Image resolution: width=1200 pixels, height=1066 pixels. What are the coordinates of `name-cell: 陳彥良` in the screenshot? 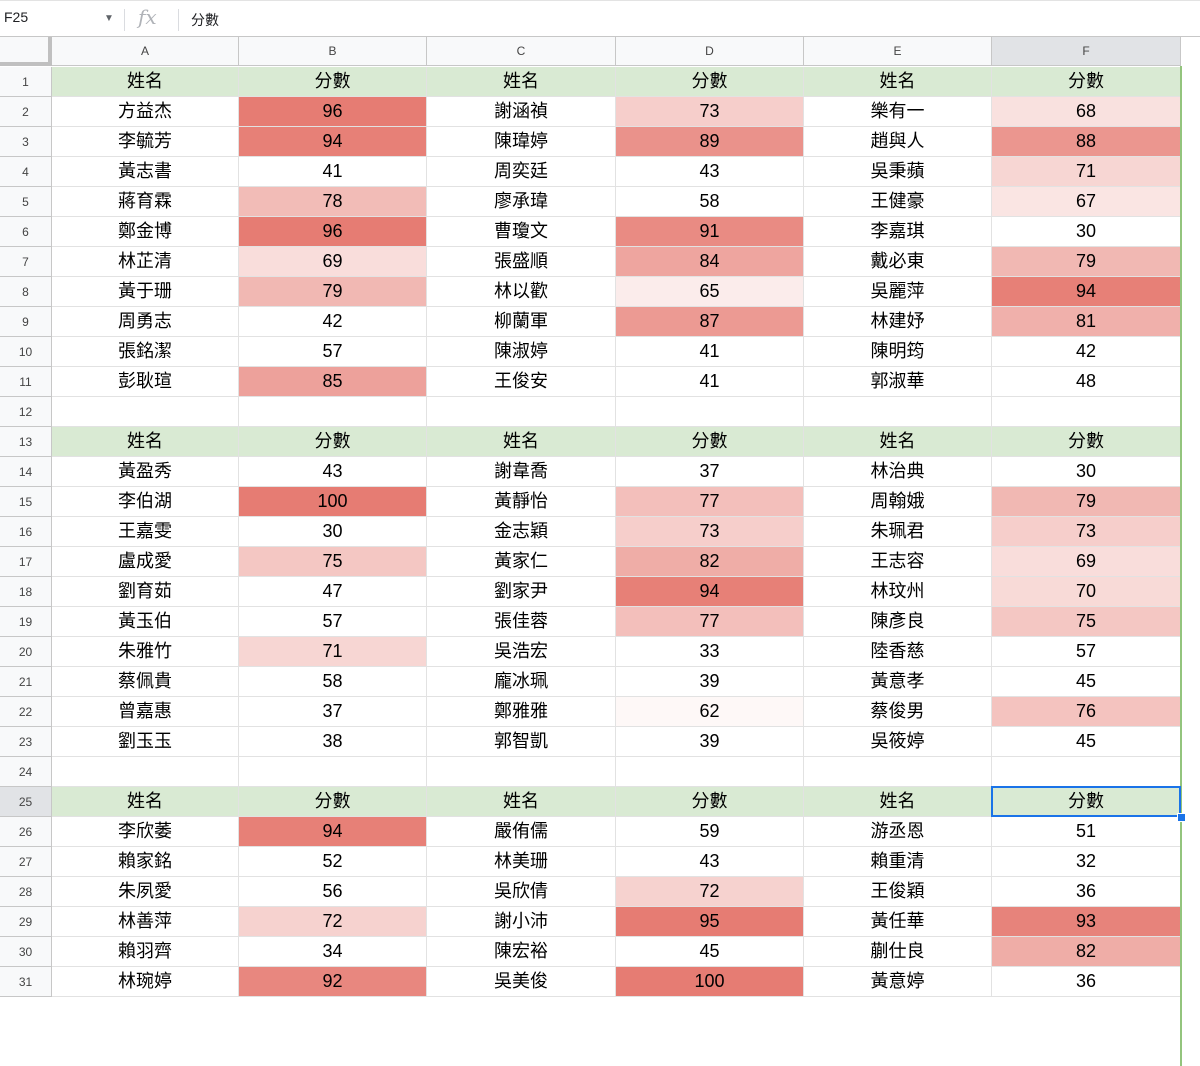 It's located at (898, 622).